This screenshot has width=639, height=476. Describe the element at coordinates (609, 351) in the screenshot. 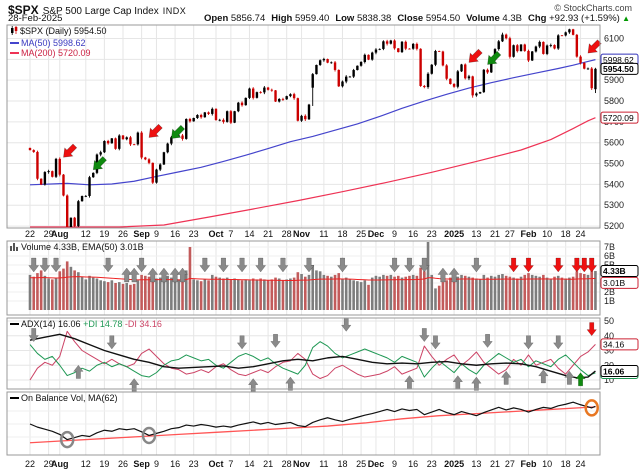

I see `svg-text: 30` at that location.